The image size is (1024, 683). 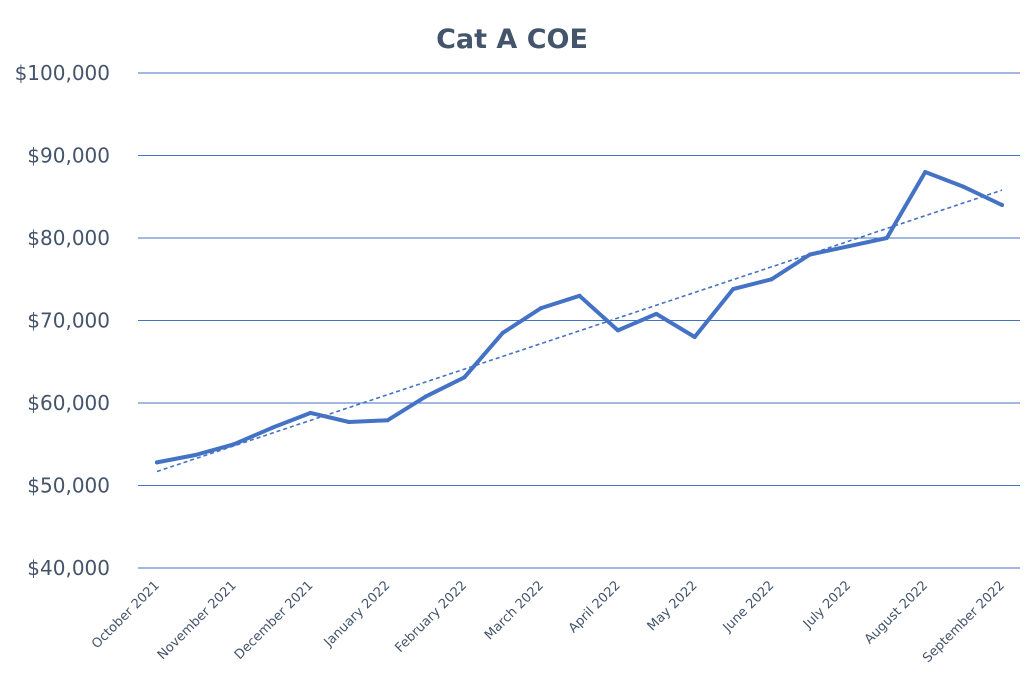 What do you see at coordinates (68, 156) in the screenshot?
I see `y-tick-label: $90,000` at bounding box center [68, 156].